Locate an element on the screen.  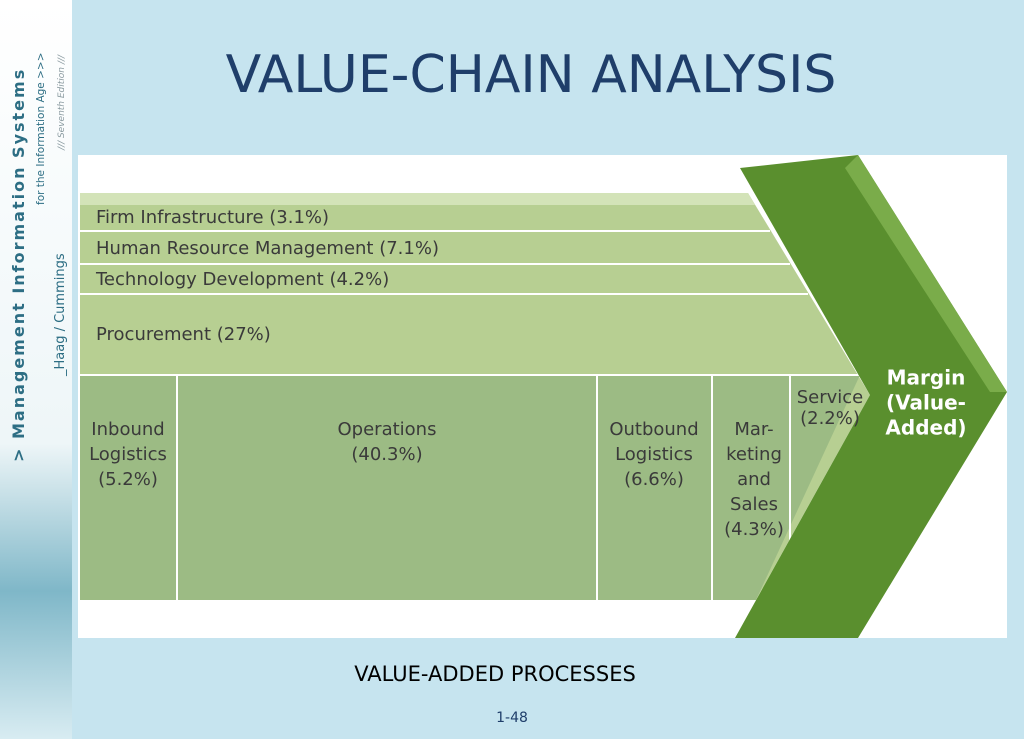
top-edge is located at coordinates (417, 199).